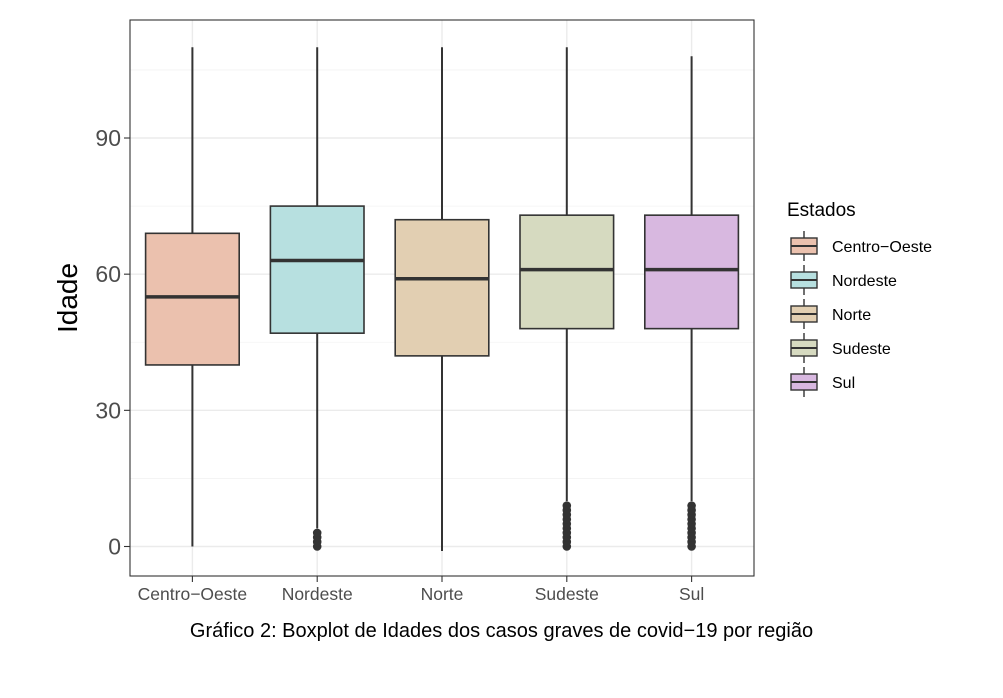 This screenshot has width=1003, height=698. What do you see at coordinates (567, 594) in the screenshot?
I see `x-tick-label: Sudeste` at bounding box center [567, 594].